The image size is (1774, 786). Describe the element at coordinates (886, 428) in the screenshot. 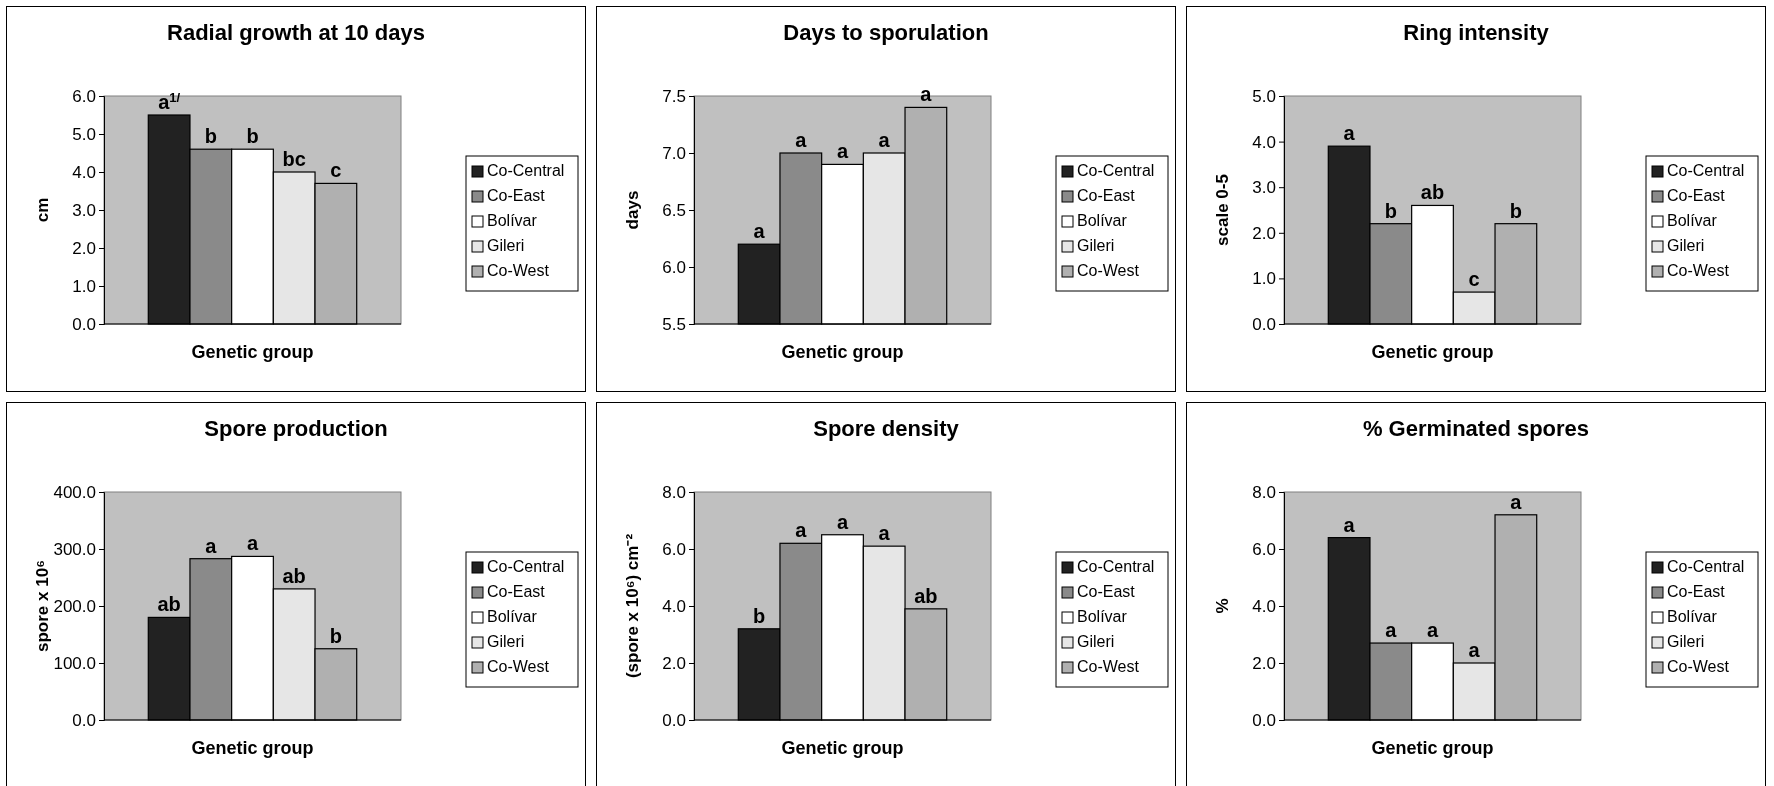

I see `chart-title: Spore density` at that location.